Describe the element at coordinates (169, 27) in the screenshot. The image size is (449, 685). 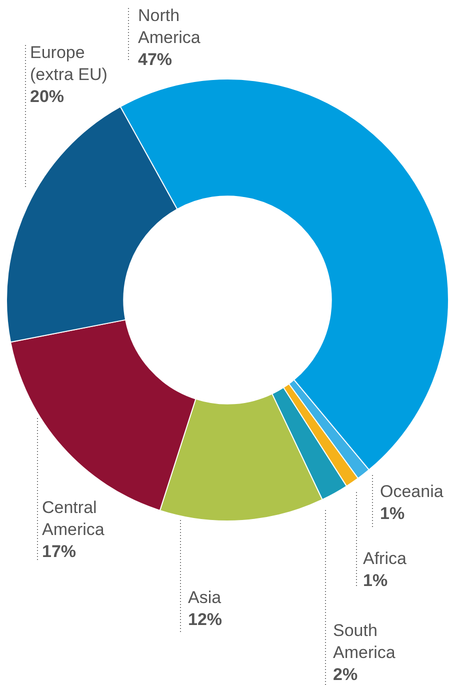
I see `slice-label: North America` at that location.